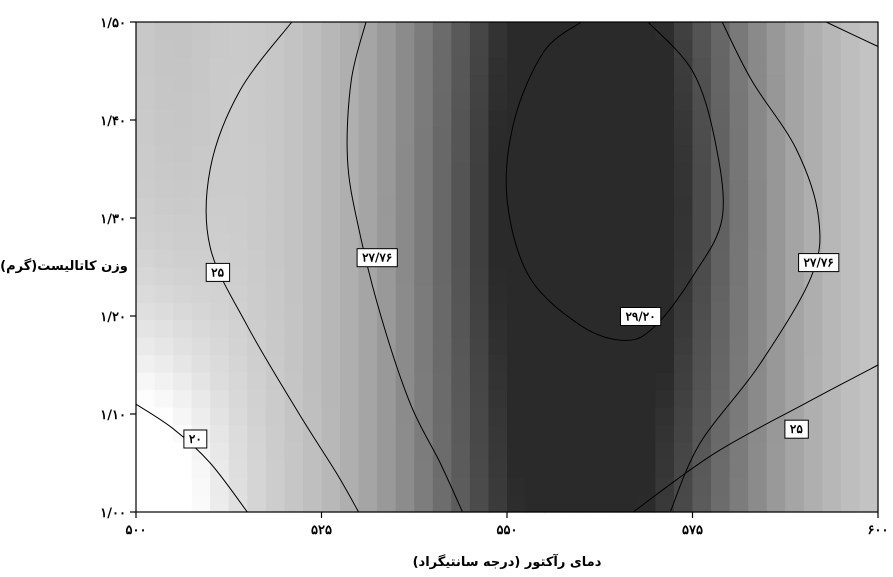  Describe the element at coordinates (852, 34) in the screenshot. I see `contour-line` at that location.